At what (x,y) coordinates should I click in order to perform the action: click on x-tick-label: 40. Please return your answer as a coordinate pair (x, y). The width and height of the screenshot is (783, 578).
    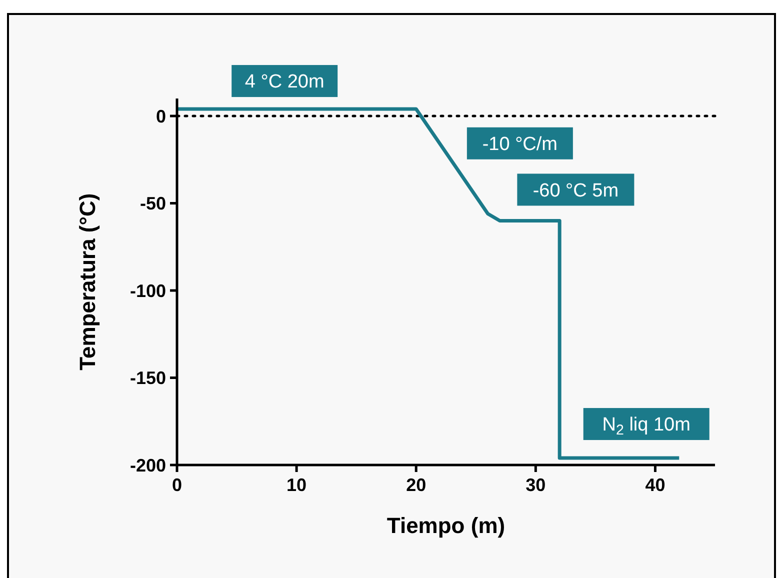
    Looking at the image, I should click on (655, 485).